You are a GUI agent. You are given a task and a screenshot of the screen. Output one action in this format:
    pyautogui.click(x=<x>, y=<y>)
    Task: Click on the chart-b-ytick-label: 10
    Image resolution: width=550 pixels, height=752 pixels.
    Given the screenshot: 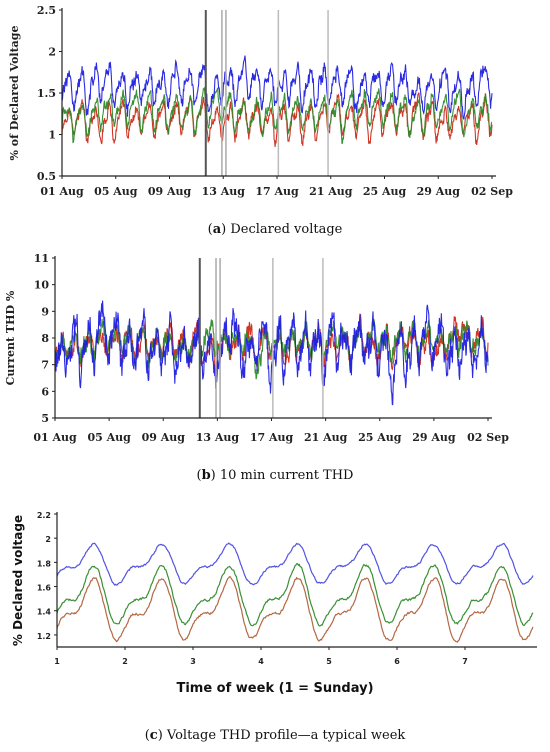 What is the action you would take?
    pyautogui.click(x=42, y=285)
    